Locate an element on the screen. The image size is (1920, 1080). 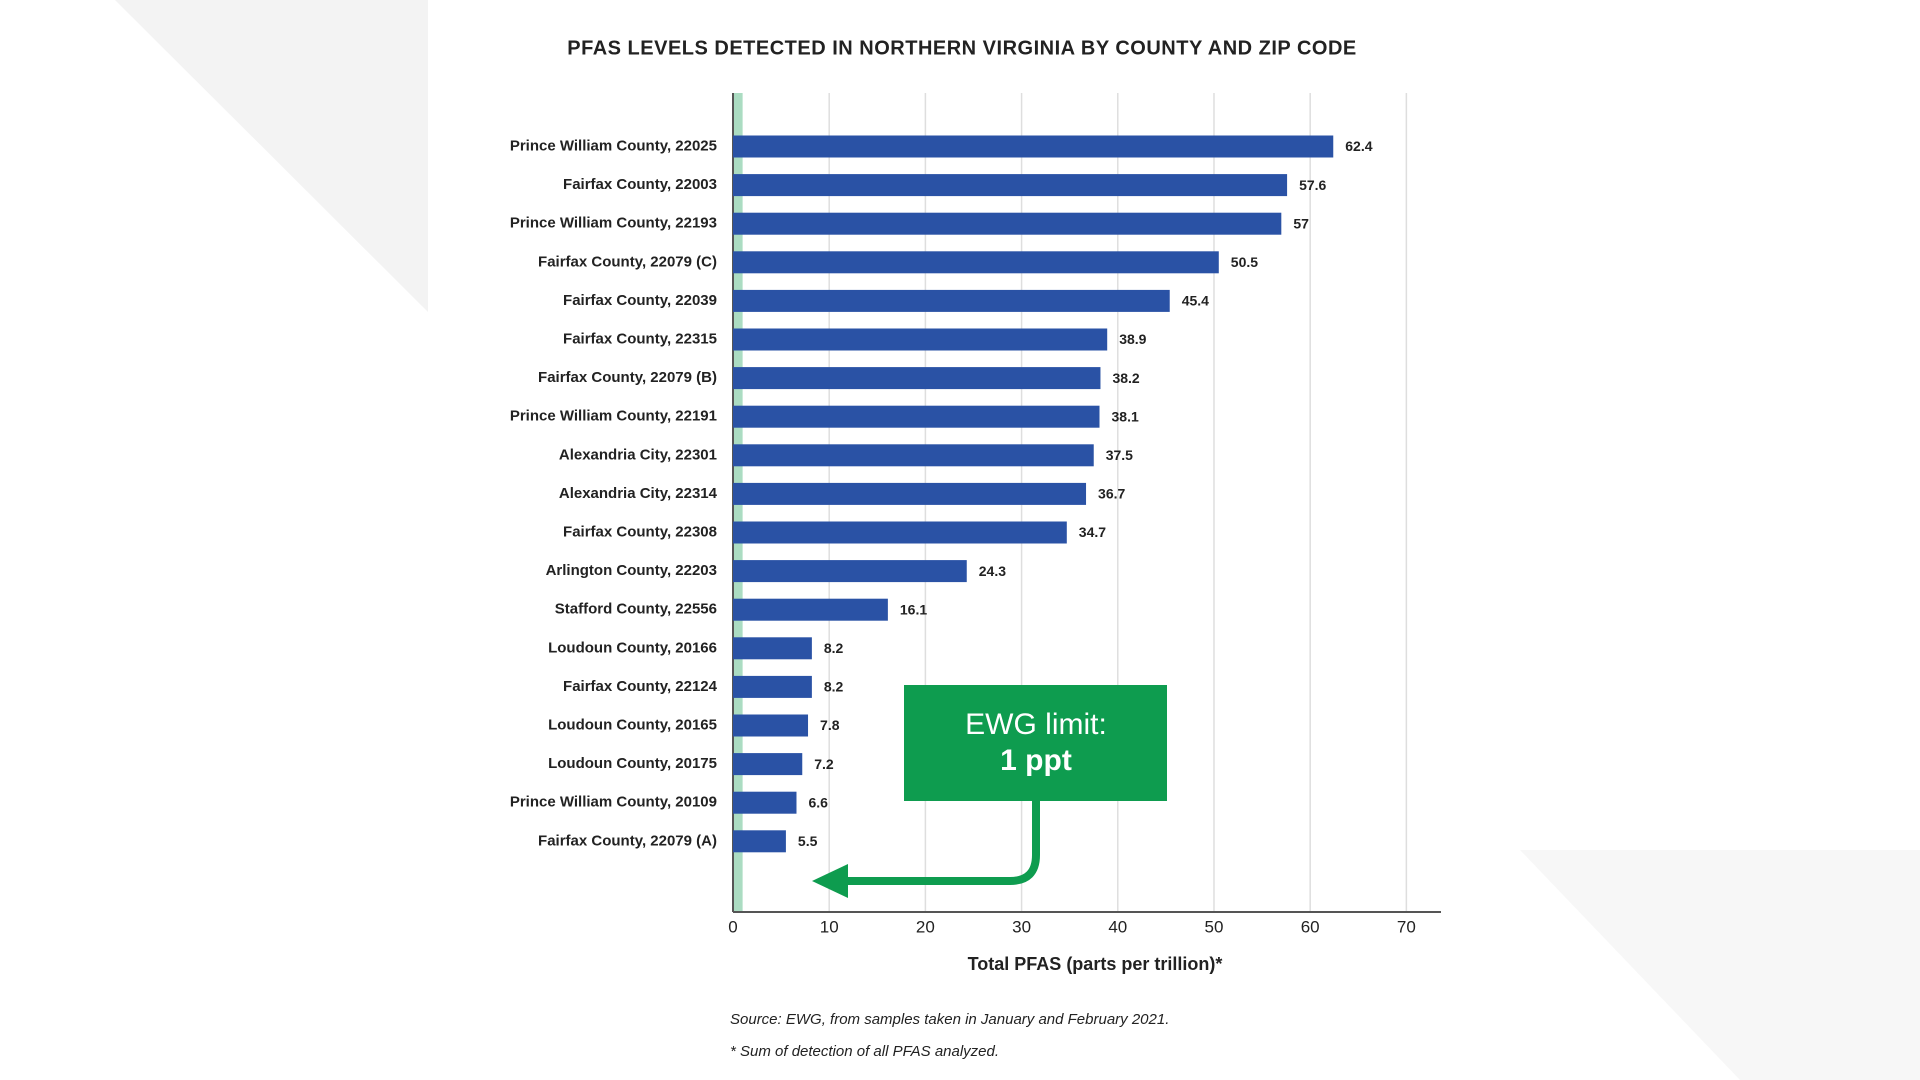
annotation-value: 1 ppt is located at coordinates (1036, 760).